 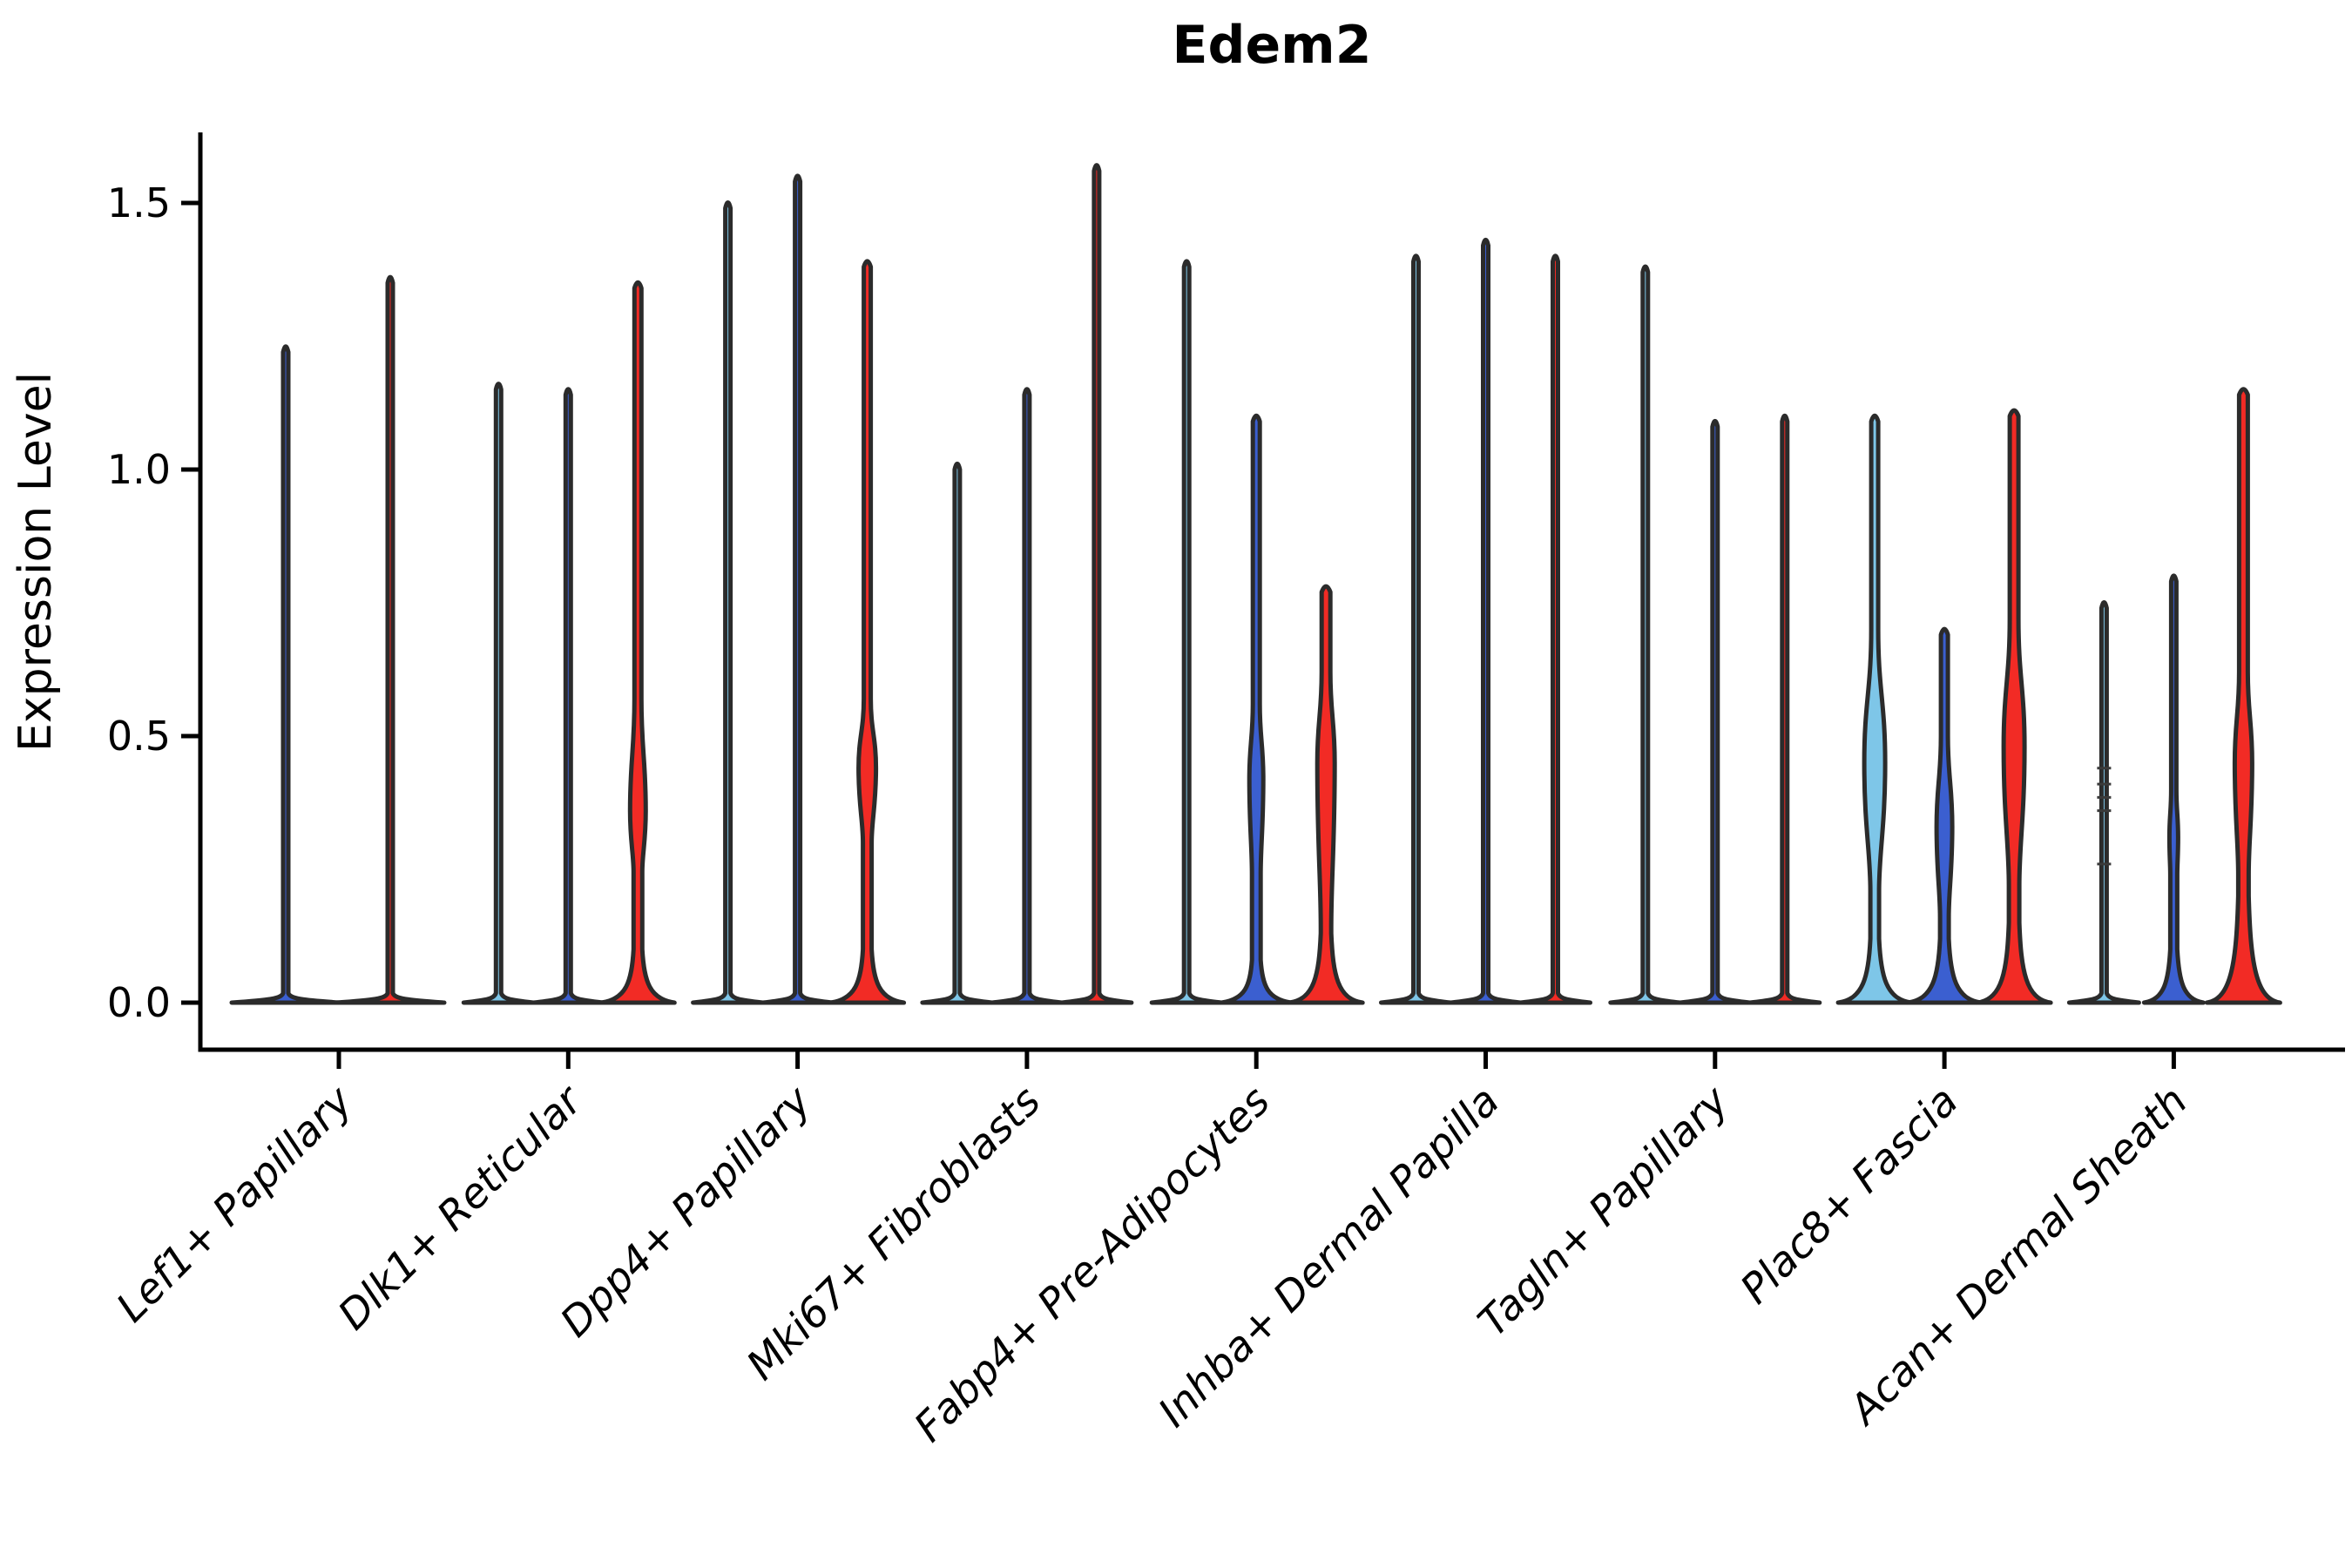 I want to click on x-category-label-1: Dlk1+ Reticular, so click(x=461, y=1208).